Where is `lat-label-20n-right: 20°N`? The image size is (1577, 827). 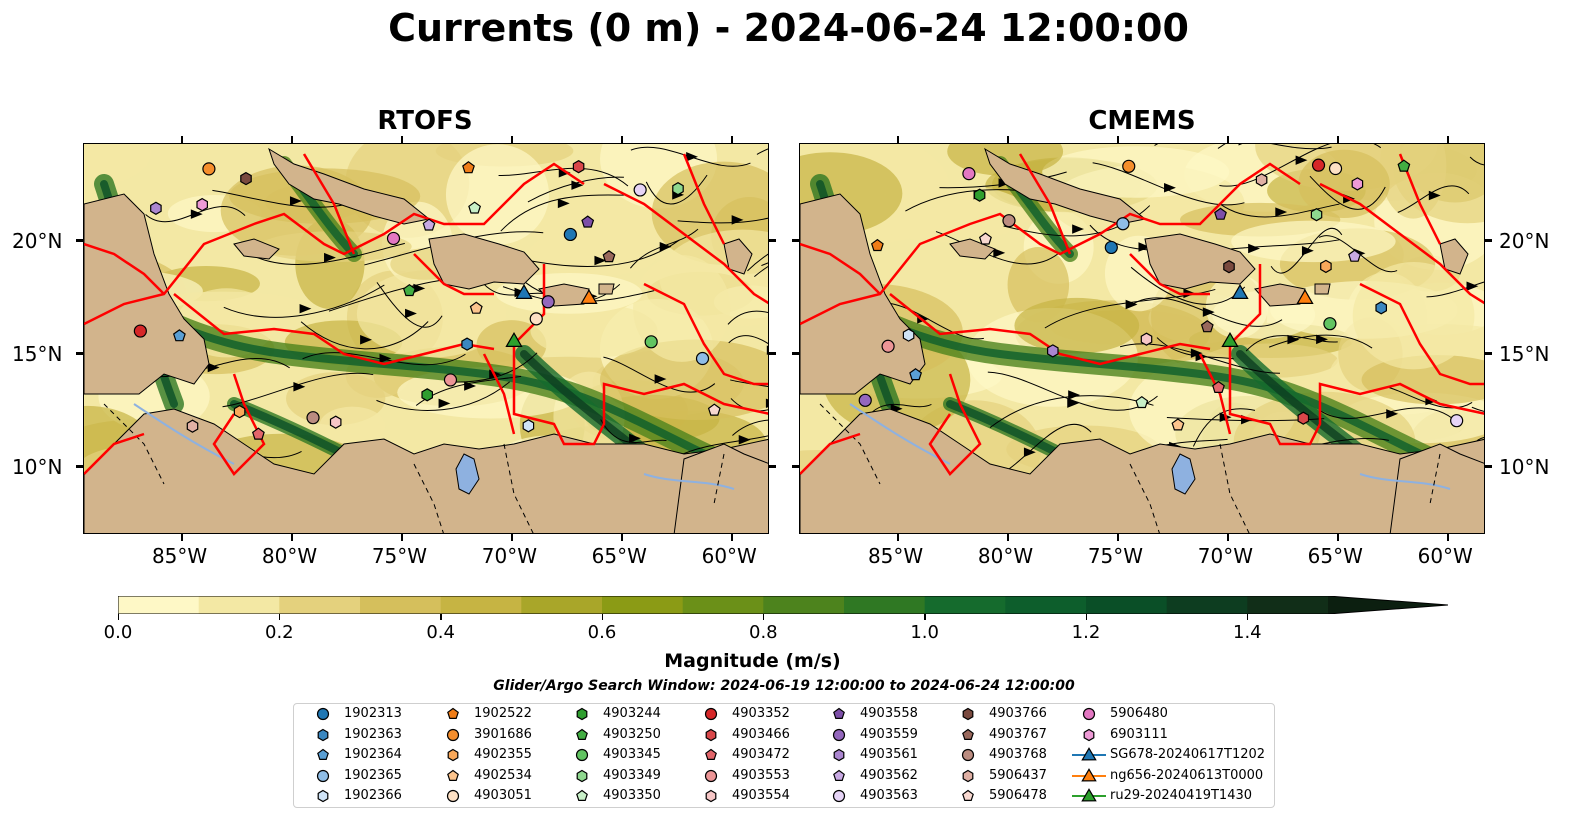 lat-label-20n-right: 20°N is located at coordinates (1524, 241).